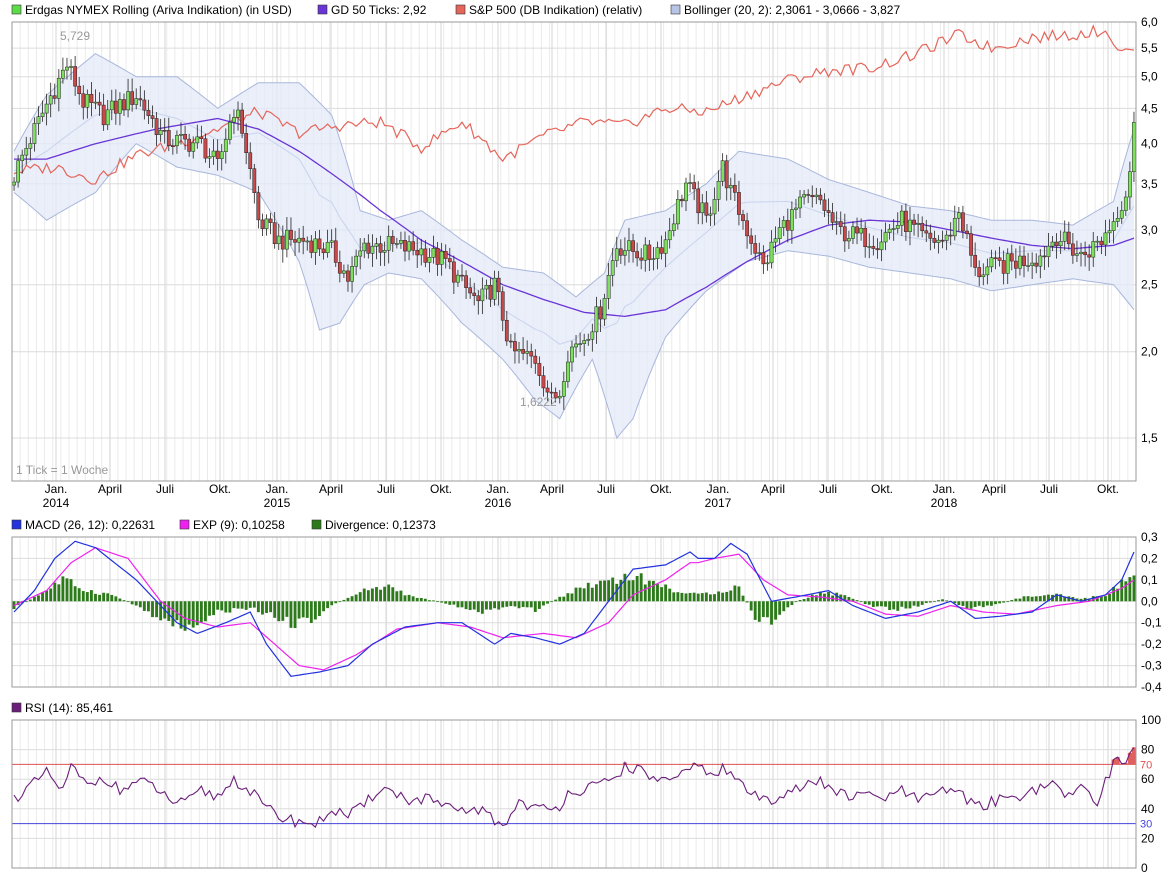  Describe the element at coordinates (316, 524) in the screenshot. I see `legend-swatch-divergence` at that location.